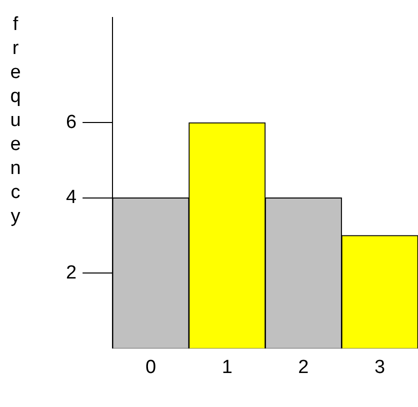 This screenshot has height=407, width=418. Describe the element at coordinates (71, 122) in the screenshot. I see `y-tick-label: 6` at that location.